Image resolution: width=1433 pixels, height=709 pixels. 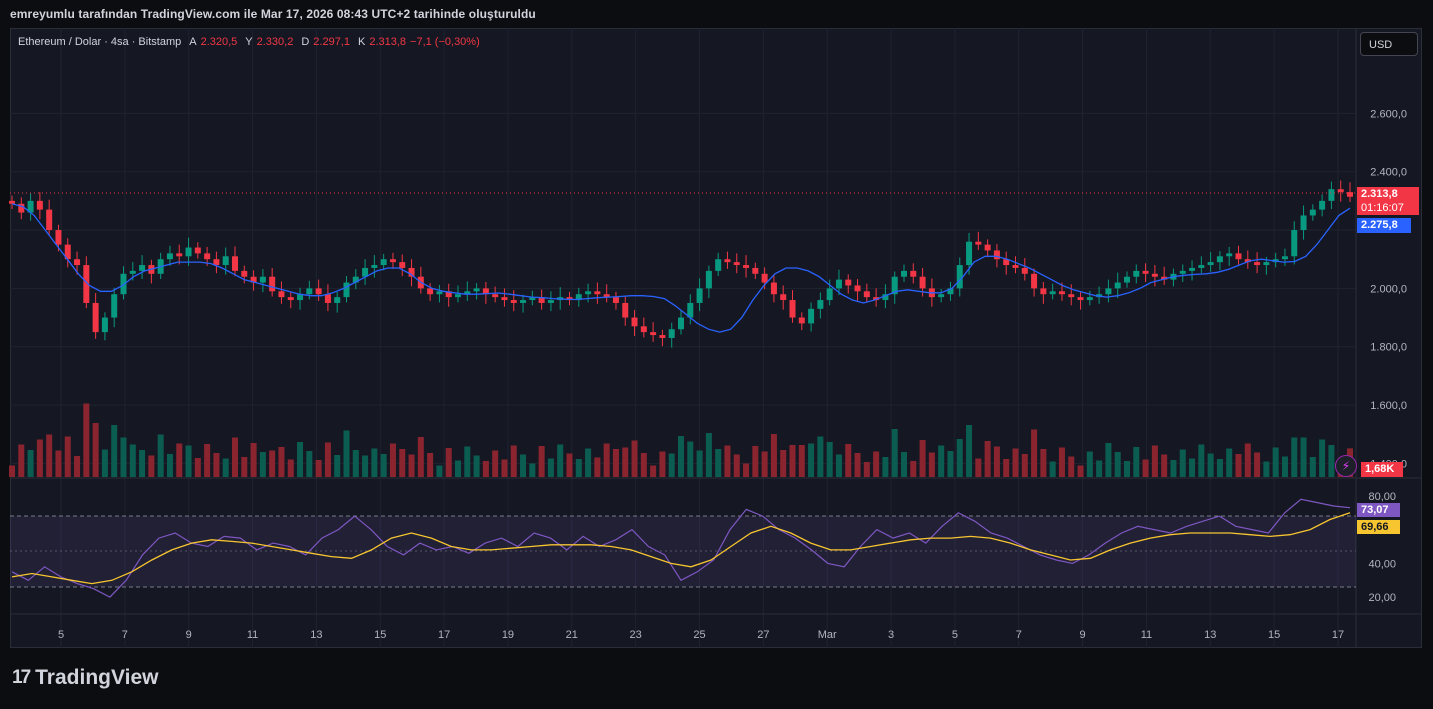 What do you see at coordinates (1083, 635) in the screenshot?
I see `time-axis-label: 9` at bounding box center [1083, 635].